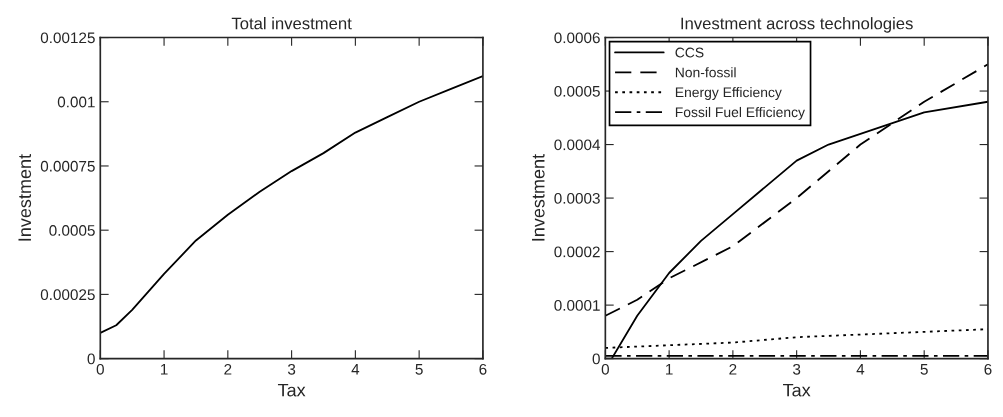 The image size is (1003, 417). I want to click on y-tick-label: 0.0001, so click(577, 305).